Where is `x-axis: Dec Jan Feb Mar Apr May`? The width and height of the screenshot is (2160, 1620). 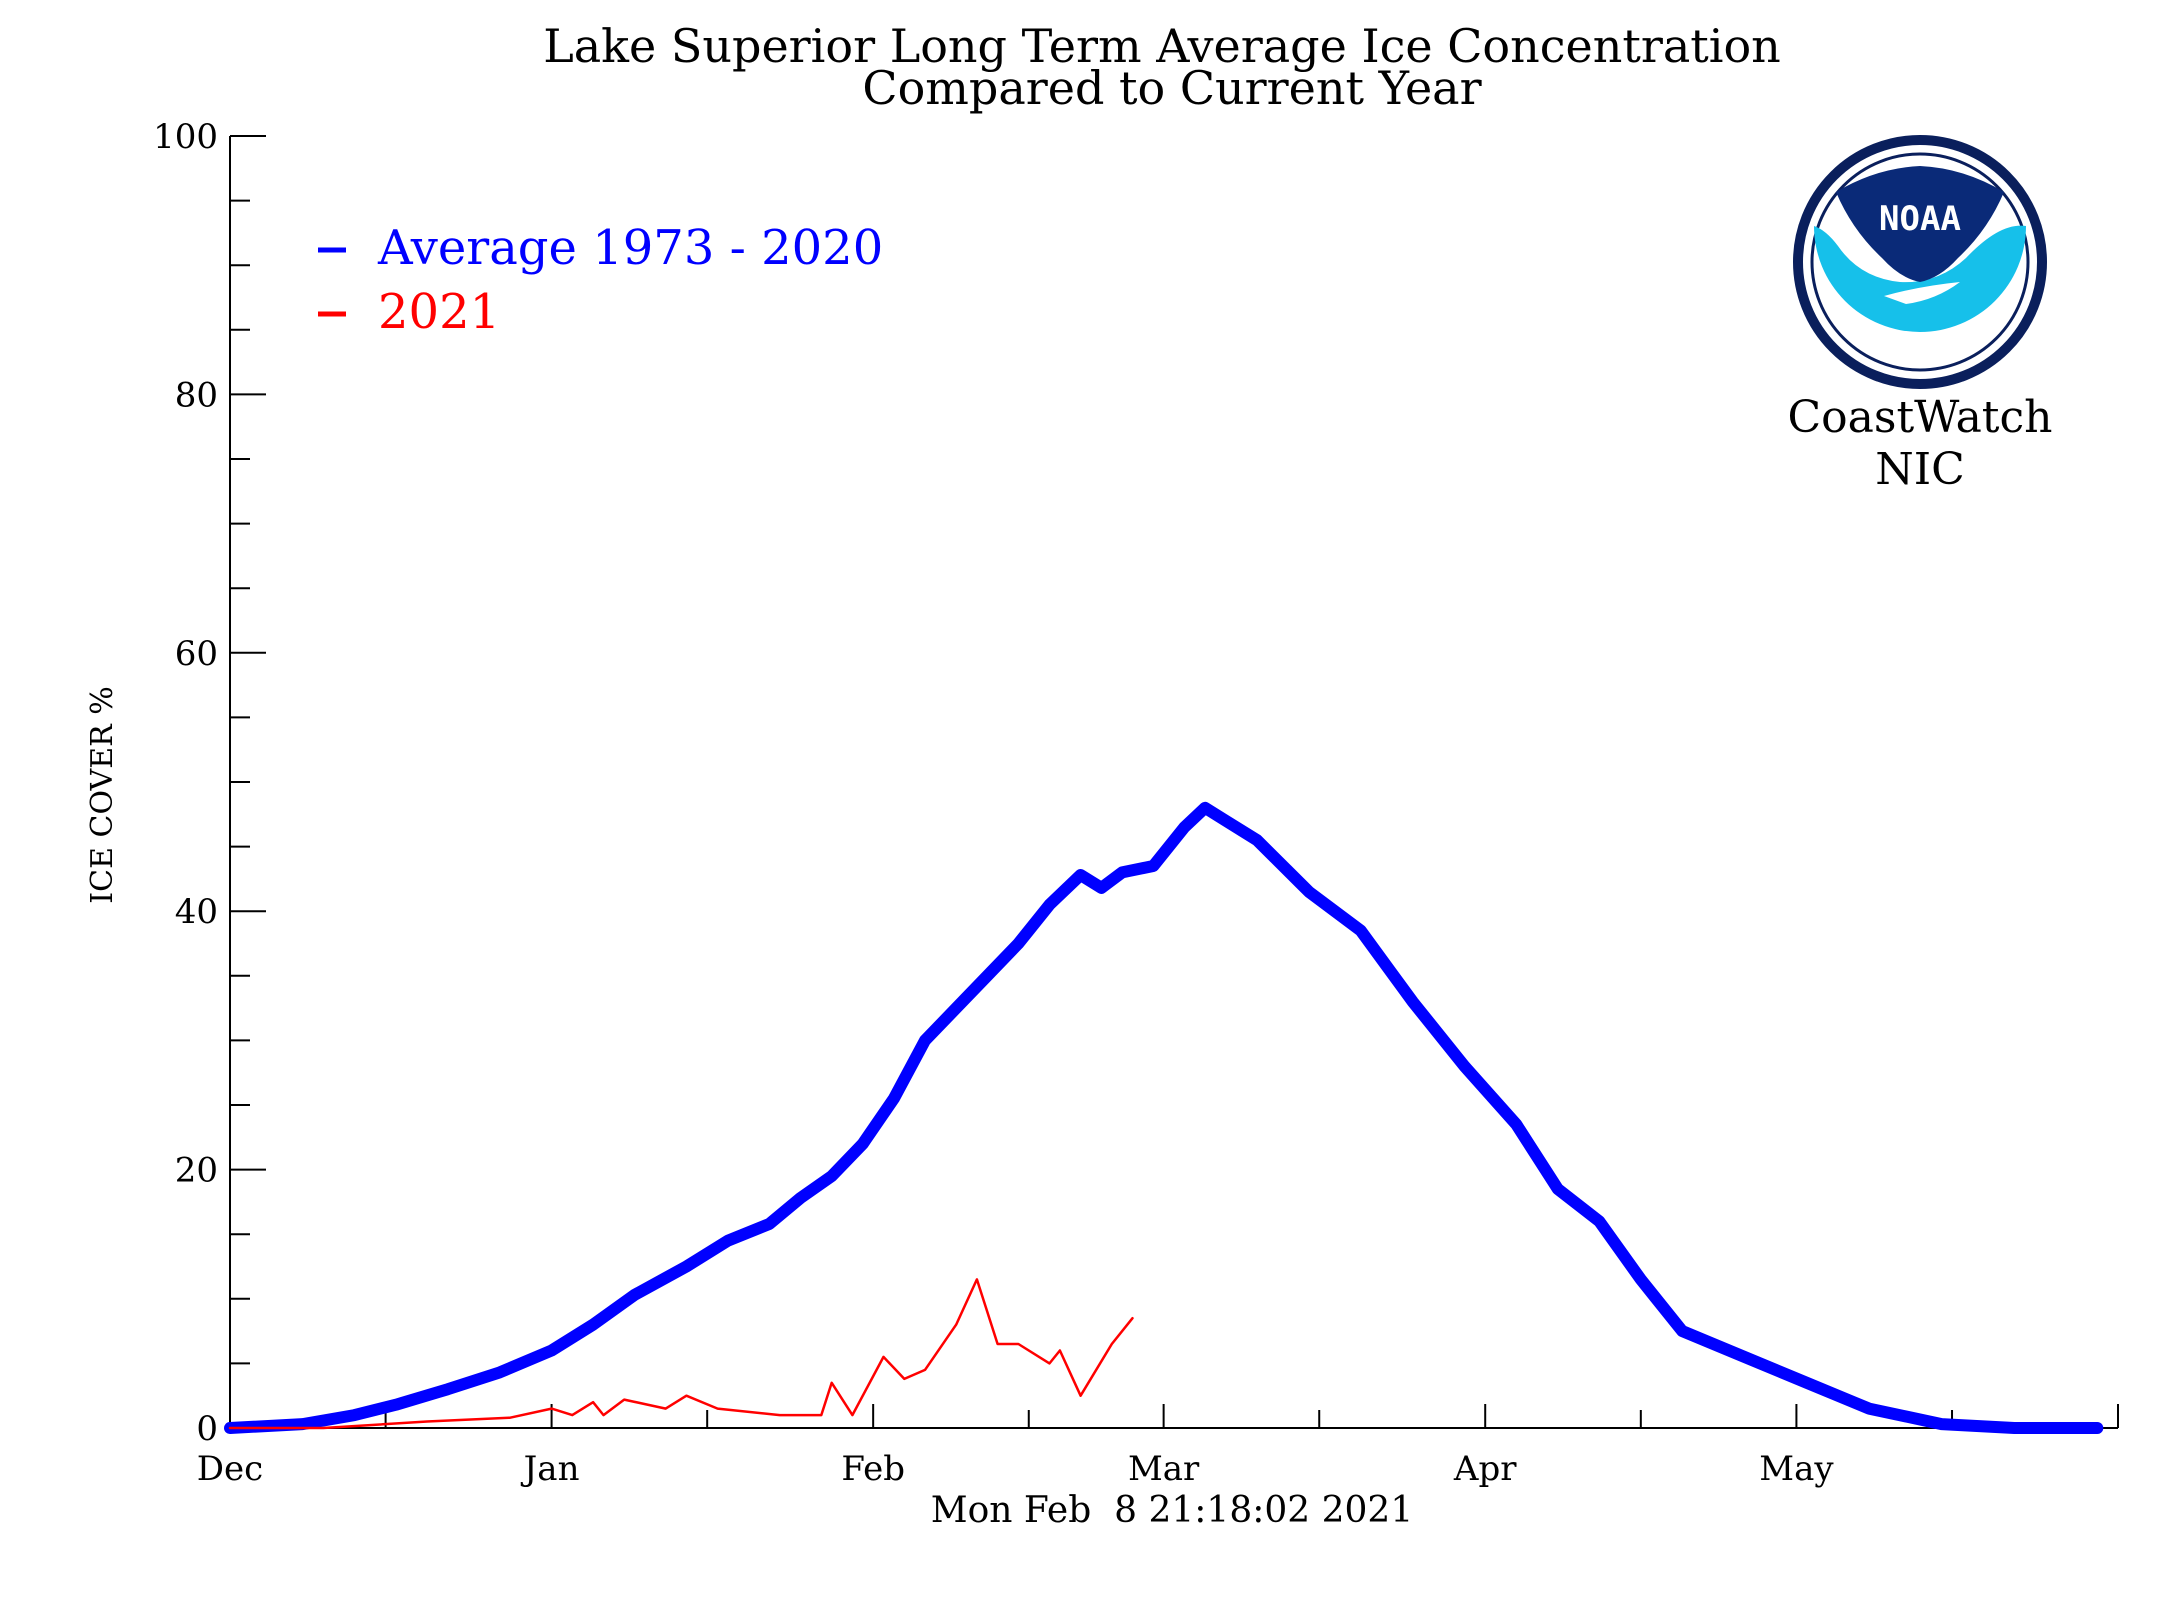 x-axis: Dec Jan Feb Mar Apr May is located at coordinates (1158, 1446).